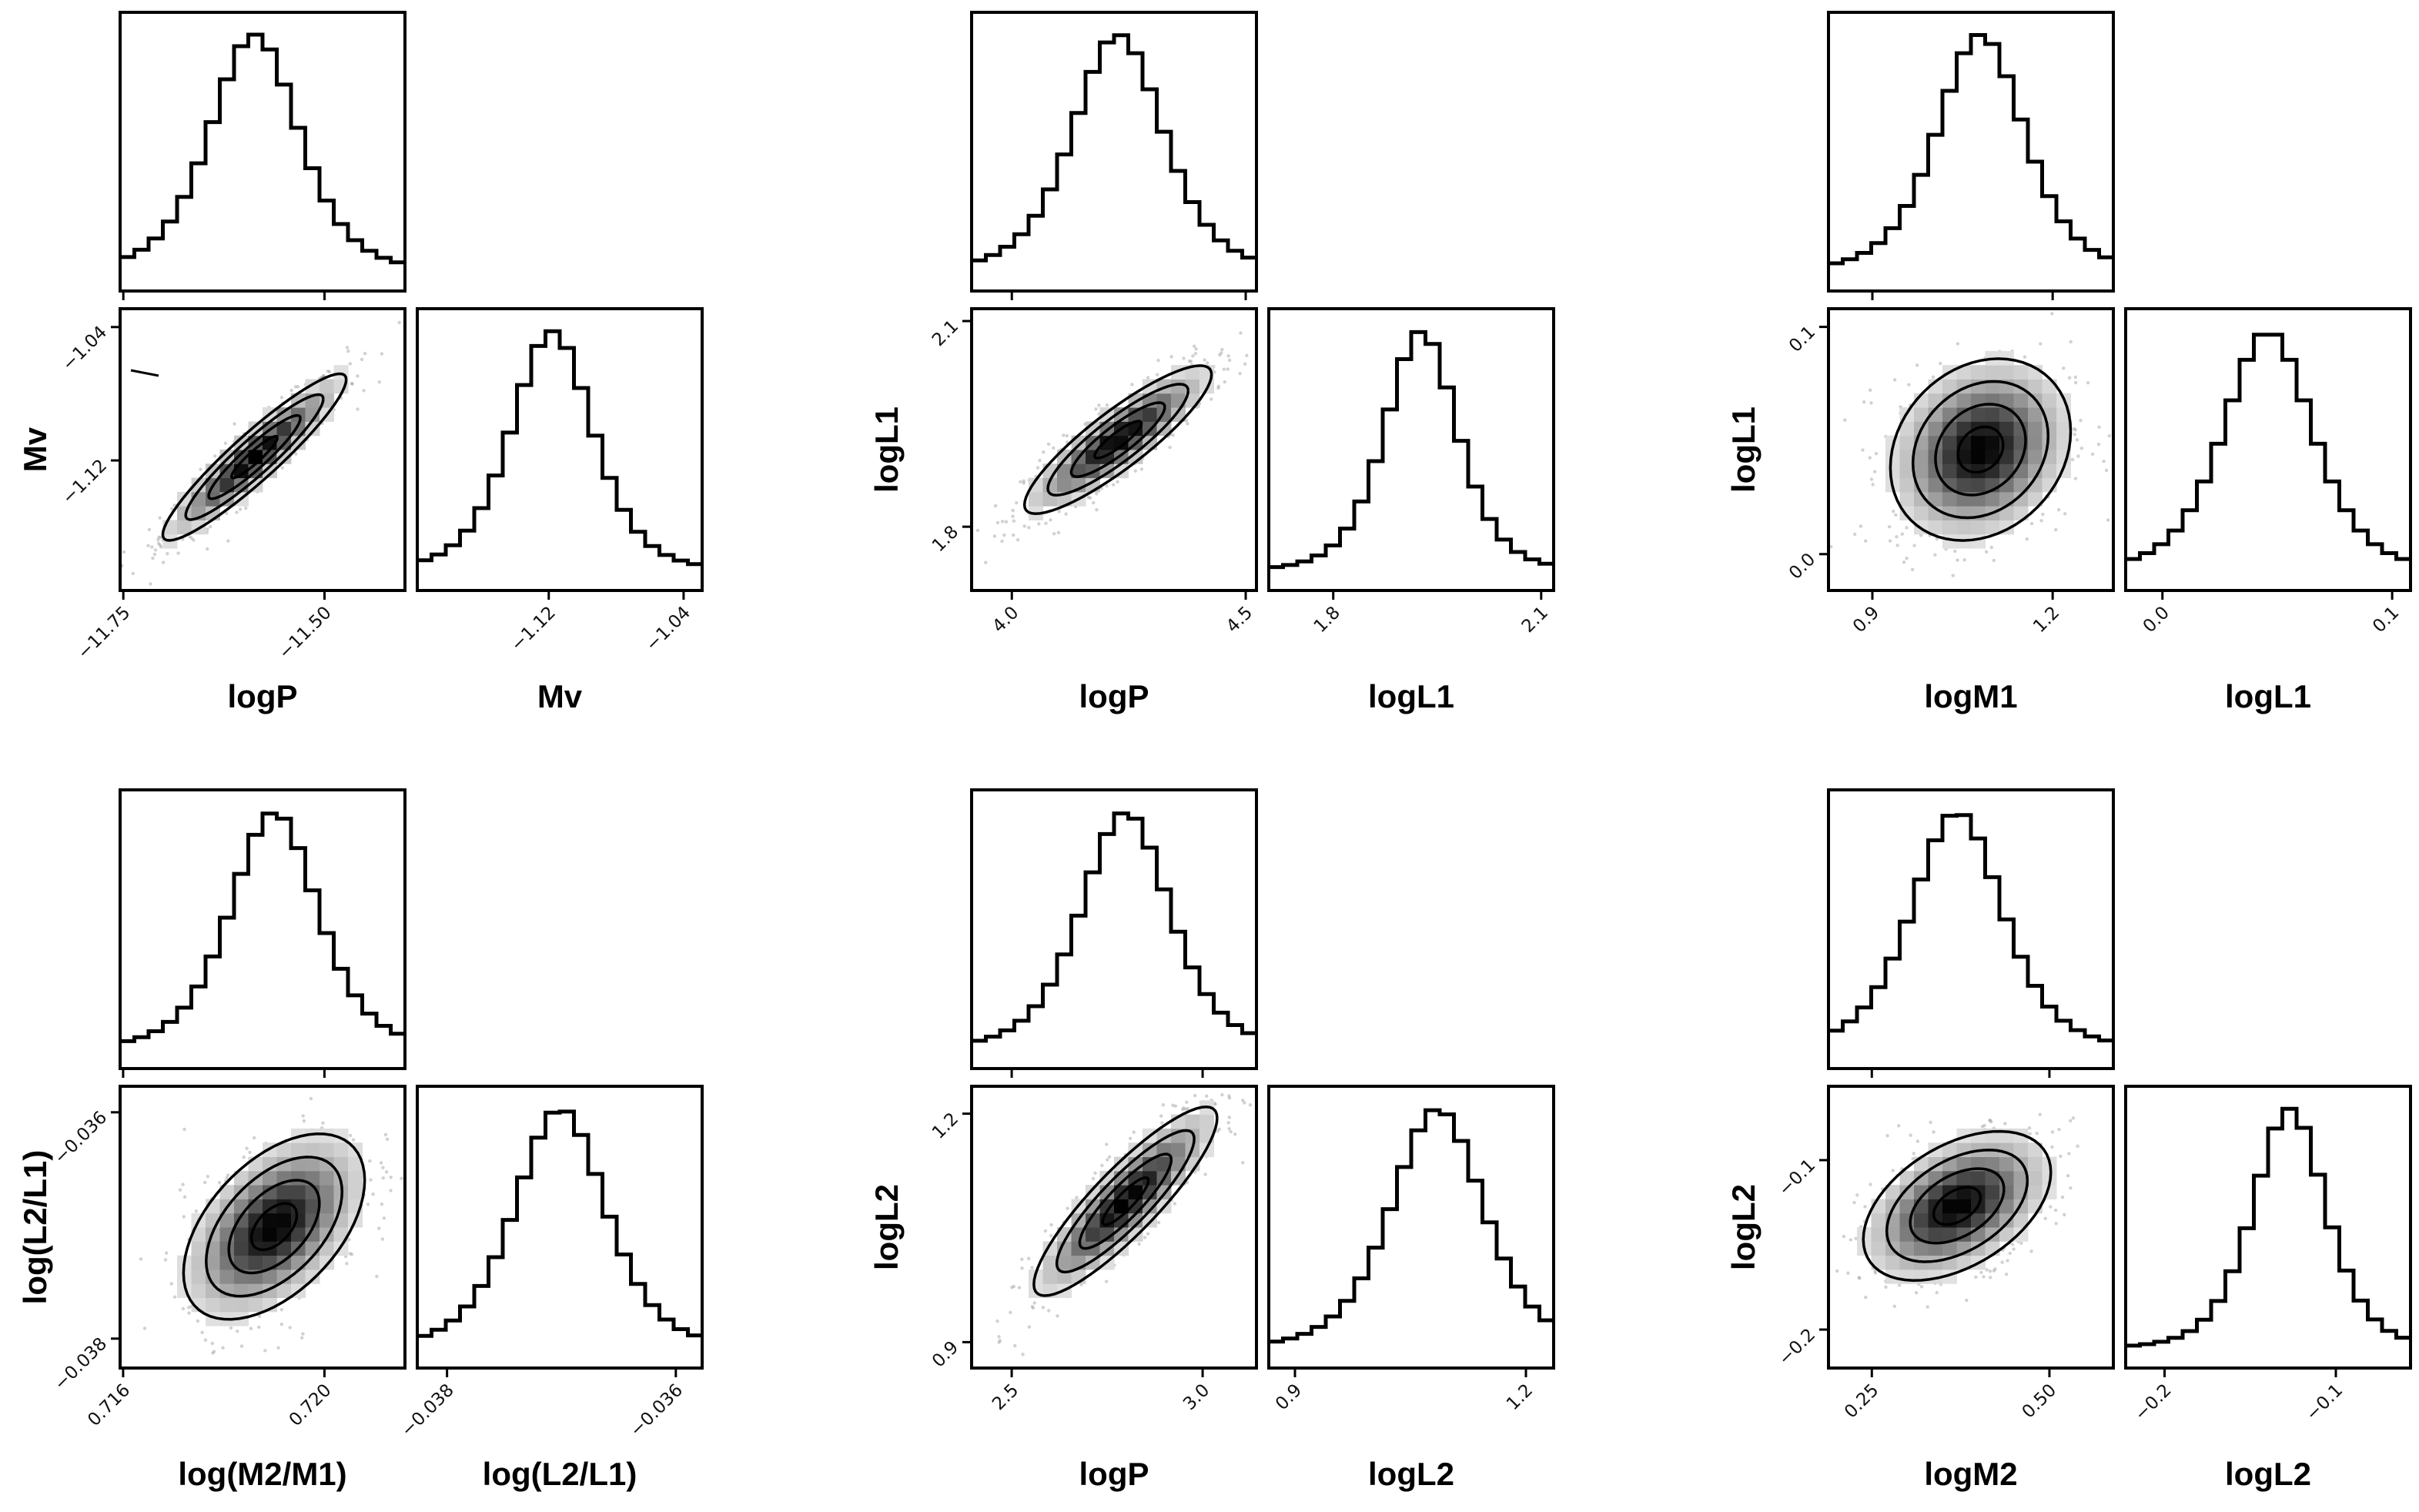 The image size is (2419, 1512). What do you see at coordinates (945, 333) in the screenshot?
I see `y-tick-label: 2.1` at bounding box center [945, 333].